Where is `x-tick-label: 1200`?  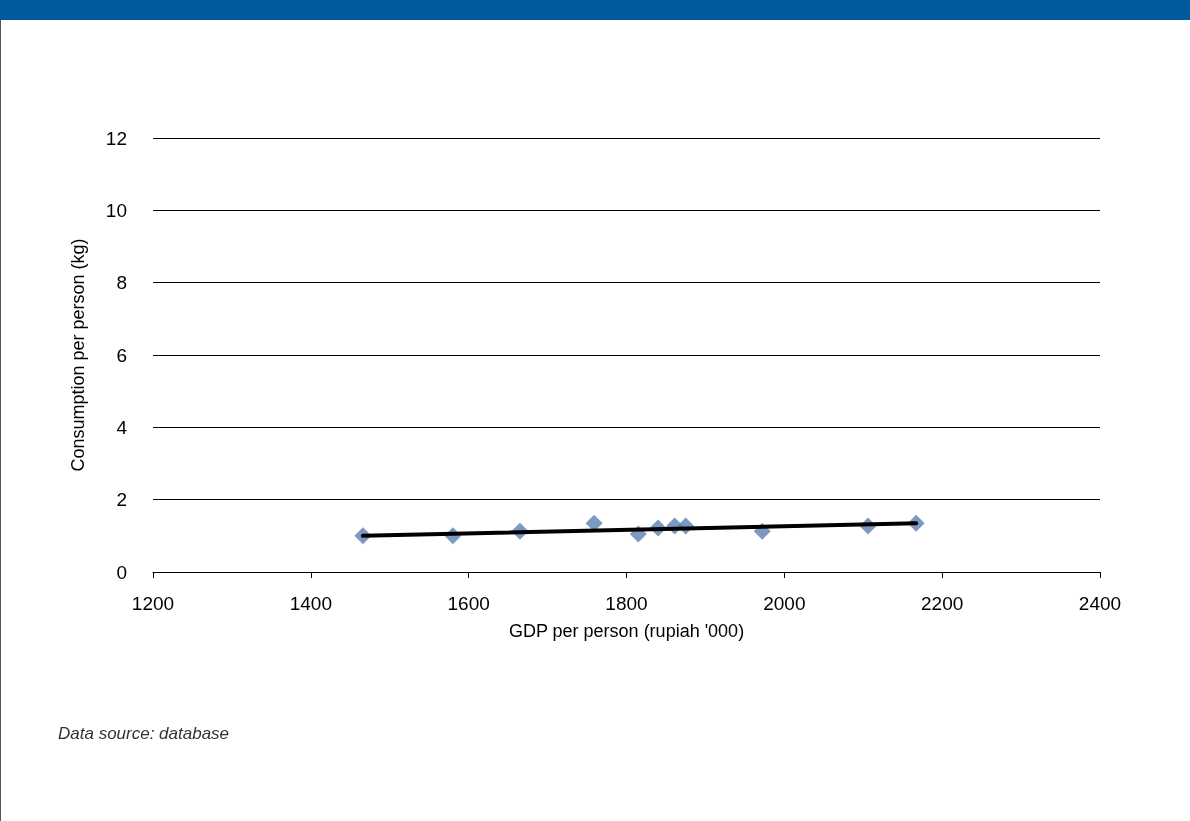 x-tick-label: 1200 is located at coordinates (153, 603).